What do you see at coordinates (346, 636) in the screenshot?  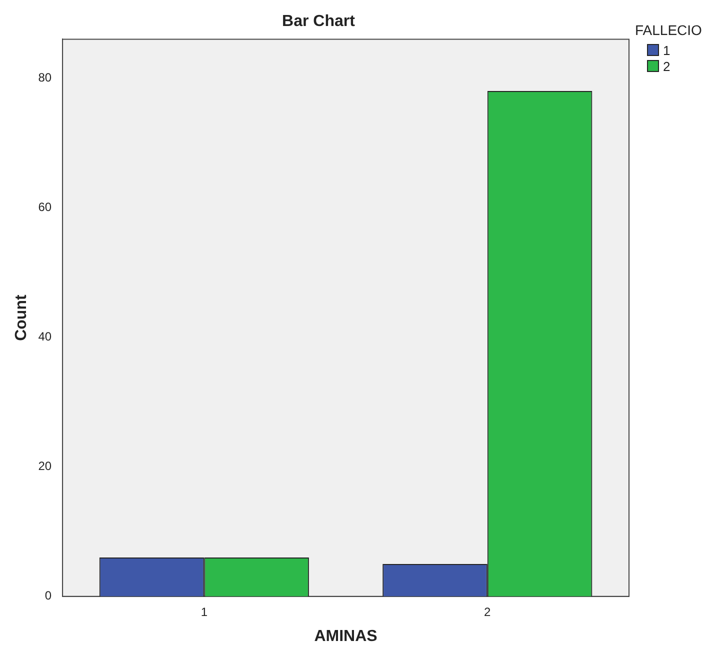 I see `x-axis-title: AMINAS` at bounding box center [346, 636].